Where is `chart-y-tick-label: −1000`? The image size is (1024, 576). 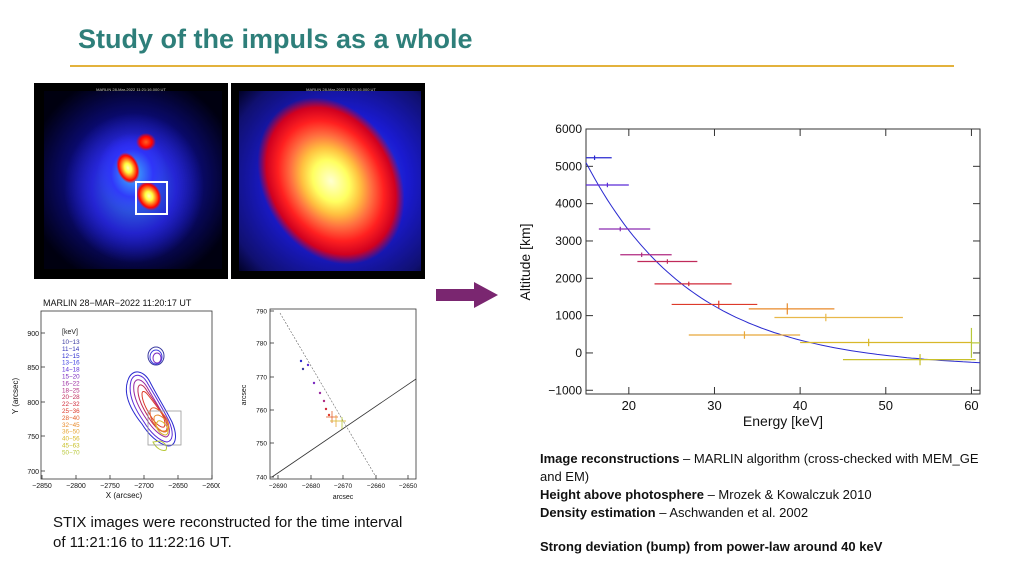
chart-y-tick-label: −1000 is located at coordinates (565, 390).